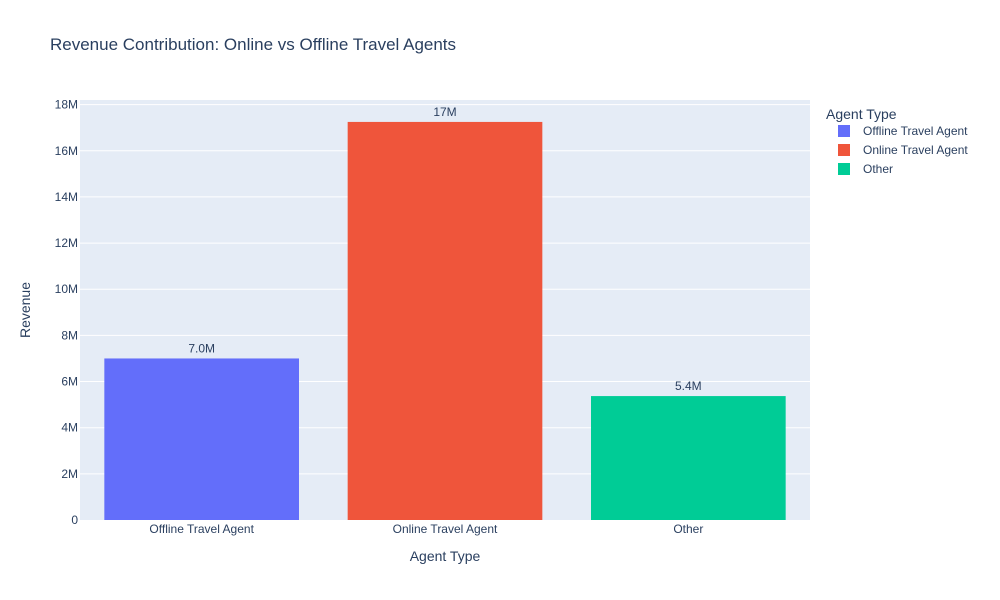 This screenshot has height=600, width=1000. Describe the element at coordinates (878, 169) in the screenshot. I see `legend-item-label: Other` at that location.